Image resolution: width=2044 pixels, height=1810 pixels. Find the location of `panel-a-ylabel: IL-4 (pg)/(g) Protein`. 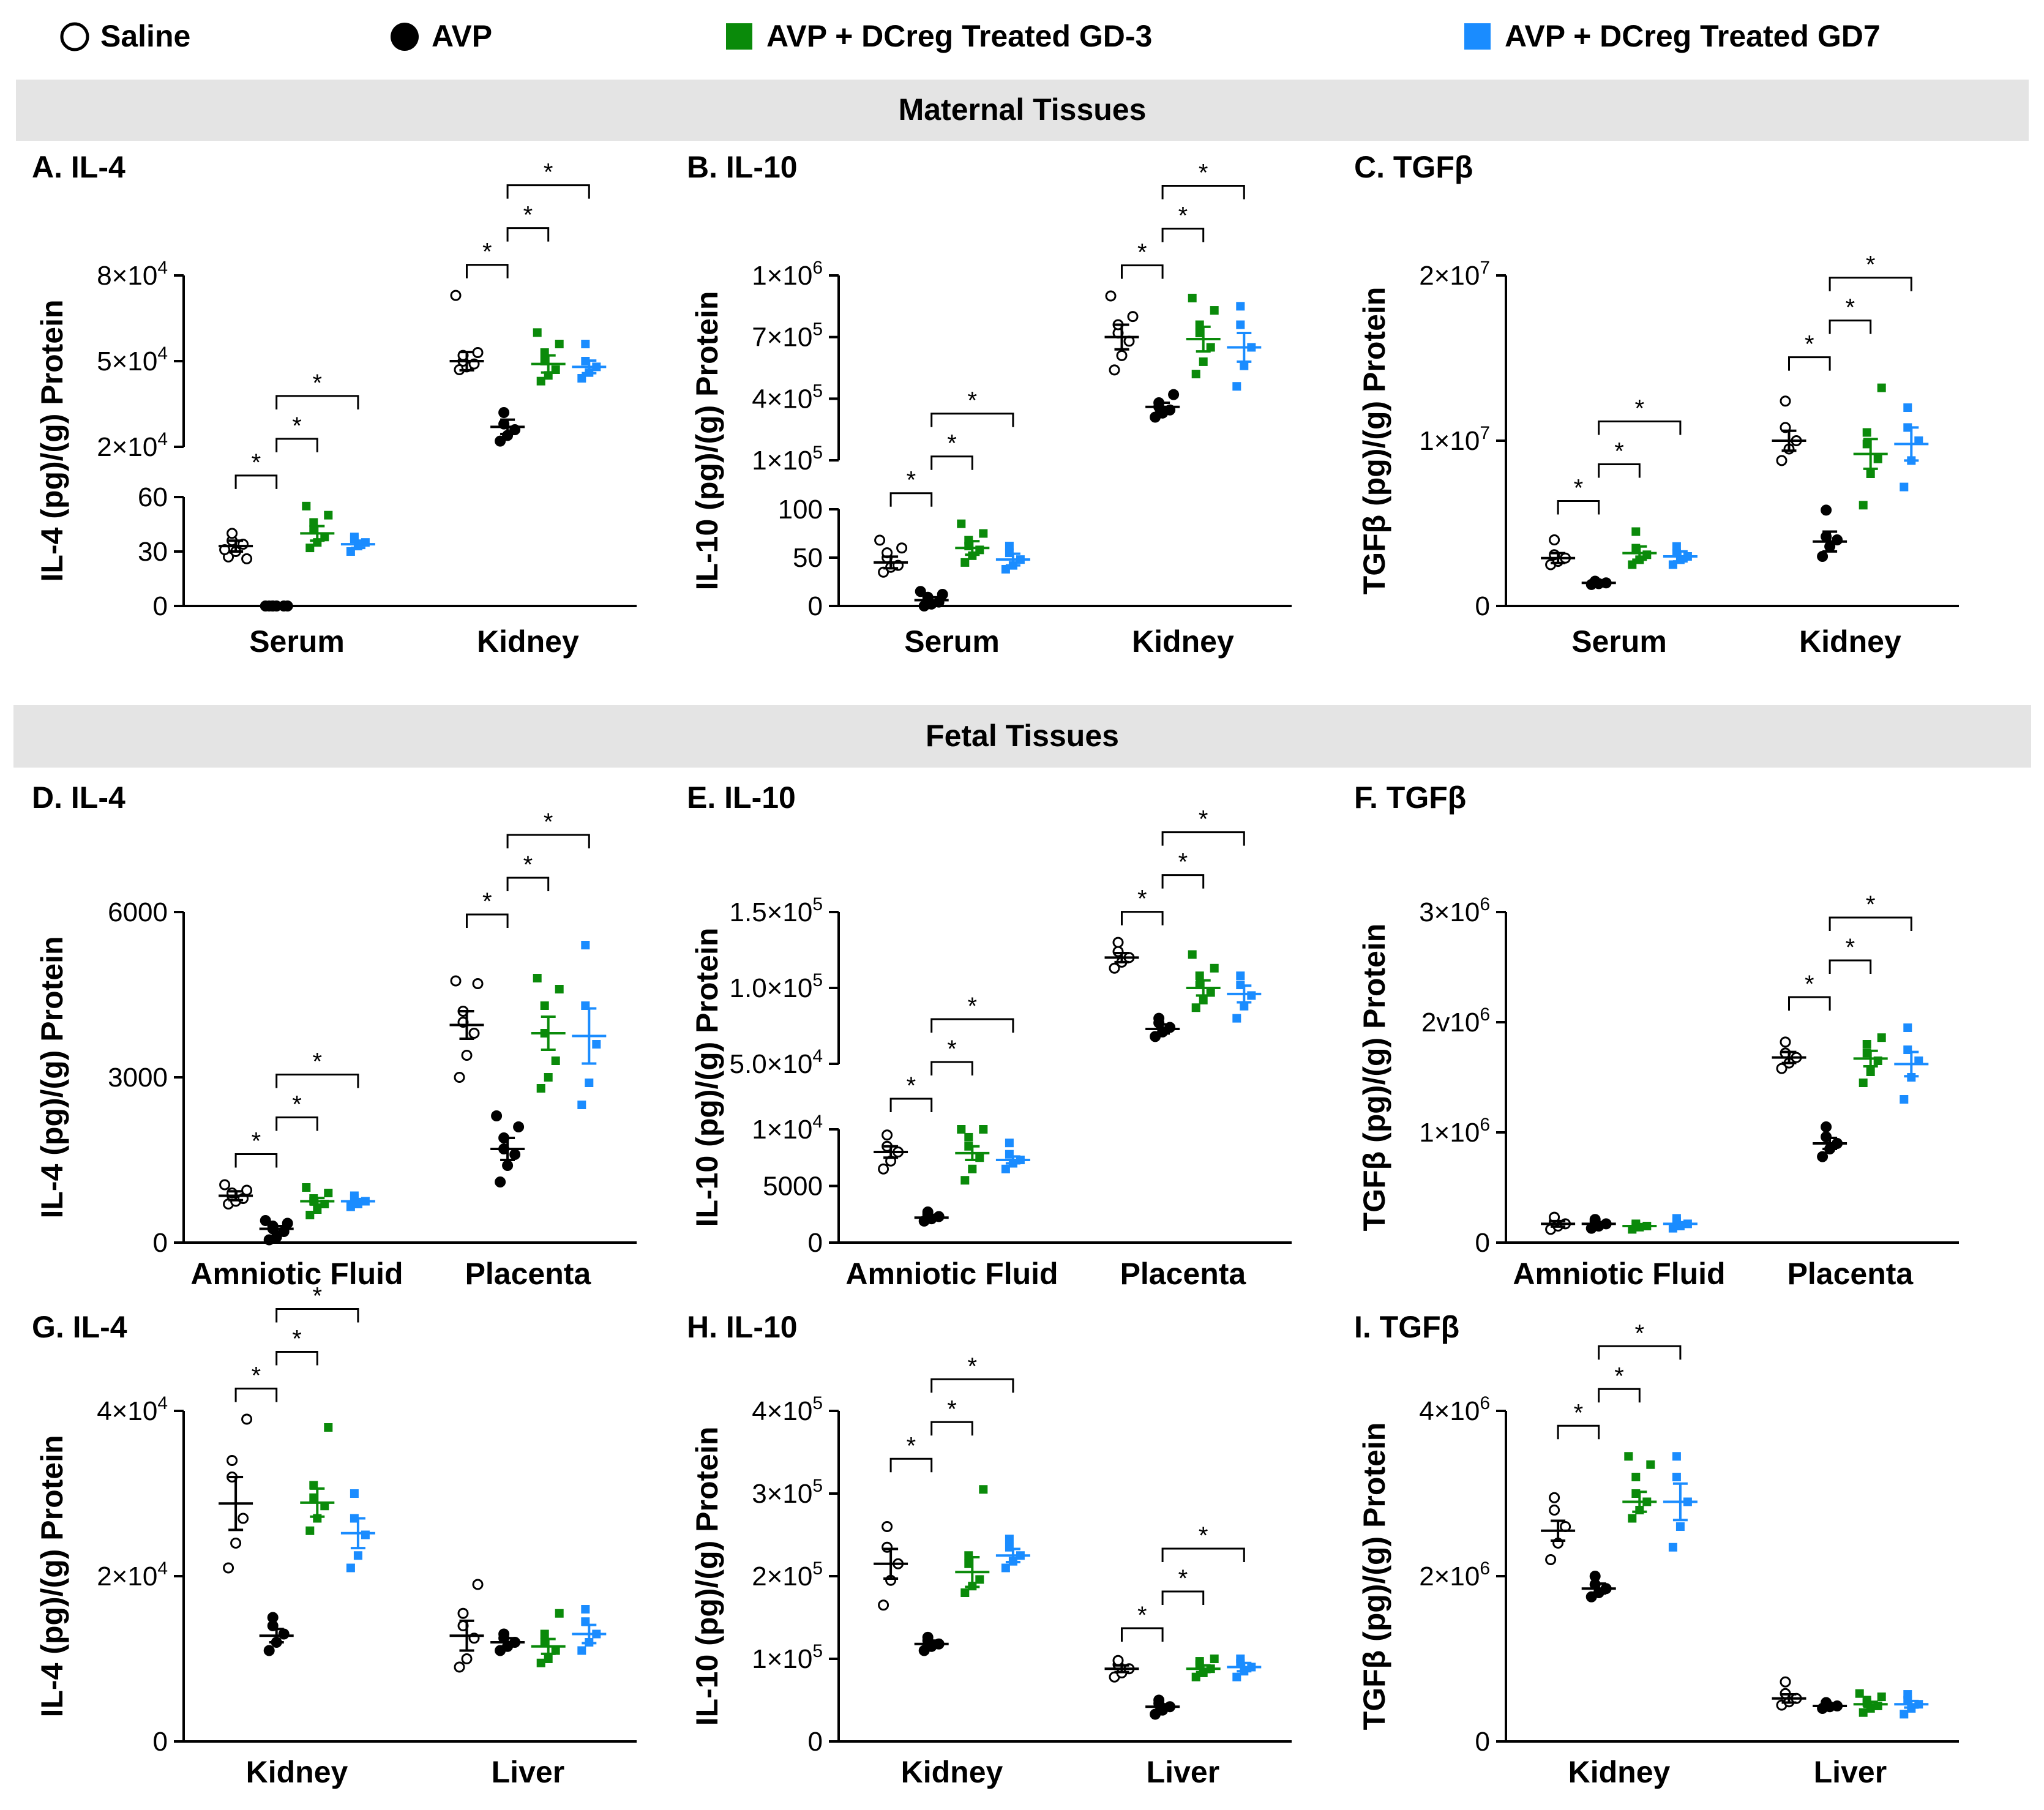

panel-a-ylabel: IL-4 (pg)/(g) Protein is located at coordinates (52, 440).